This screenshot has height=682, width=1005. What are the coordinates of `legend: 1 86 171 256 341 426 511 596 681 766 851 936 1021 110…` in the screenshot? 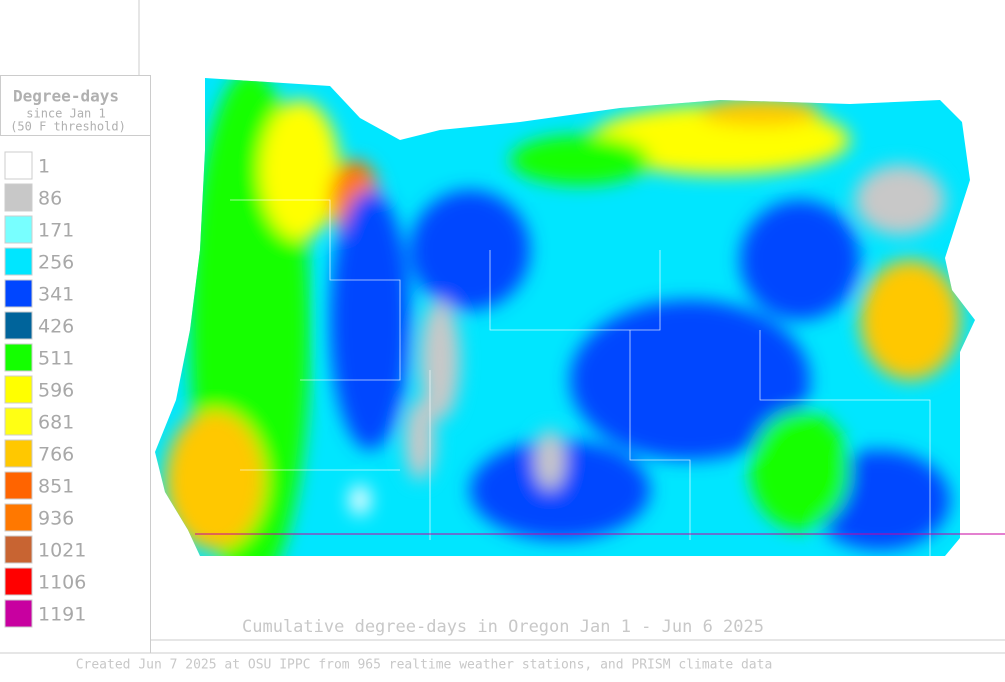 It's located at (45, 389).